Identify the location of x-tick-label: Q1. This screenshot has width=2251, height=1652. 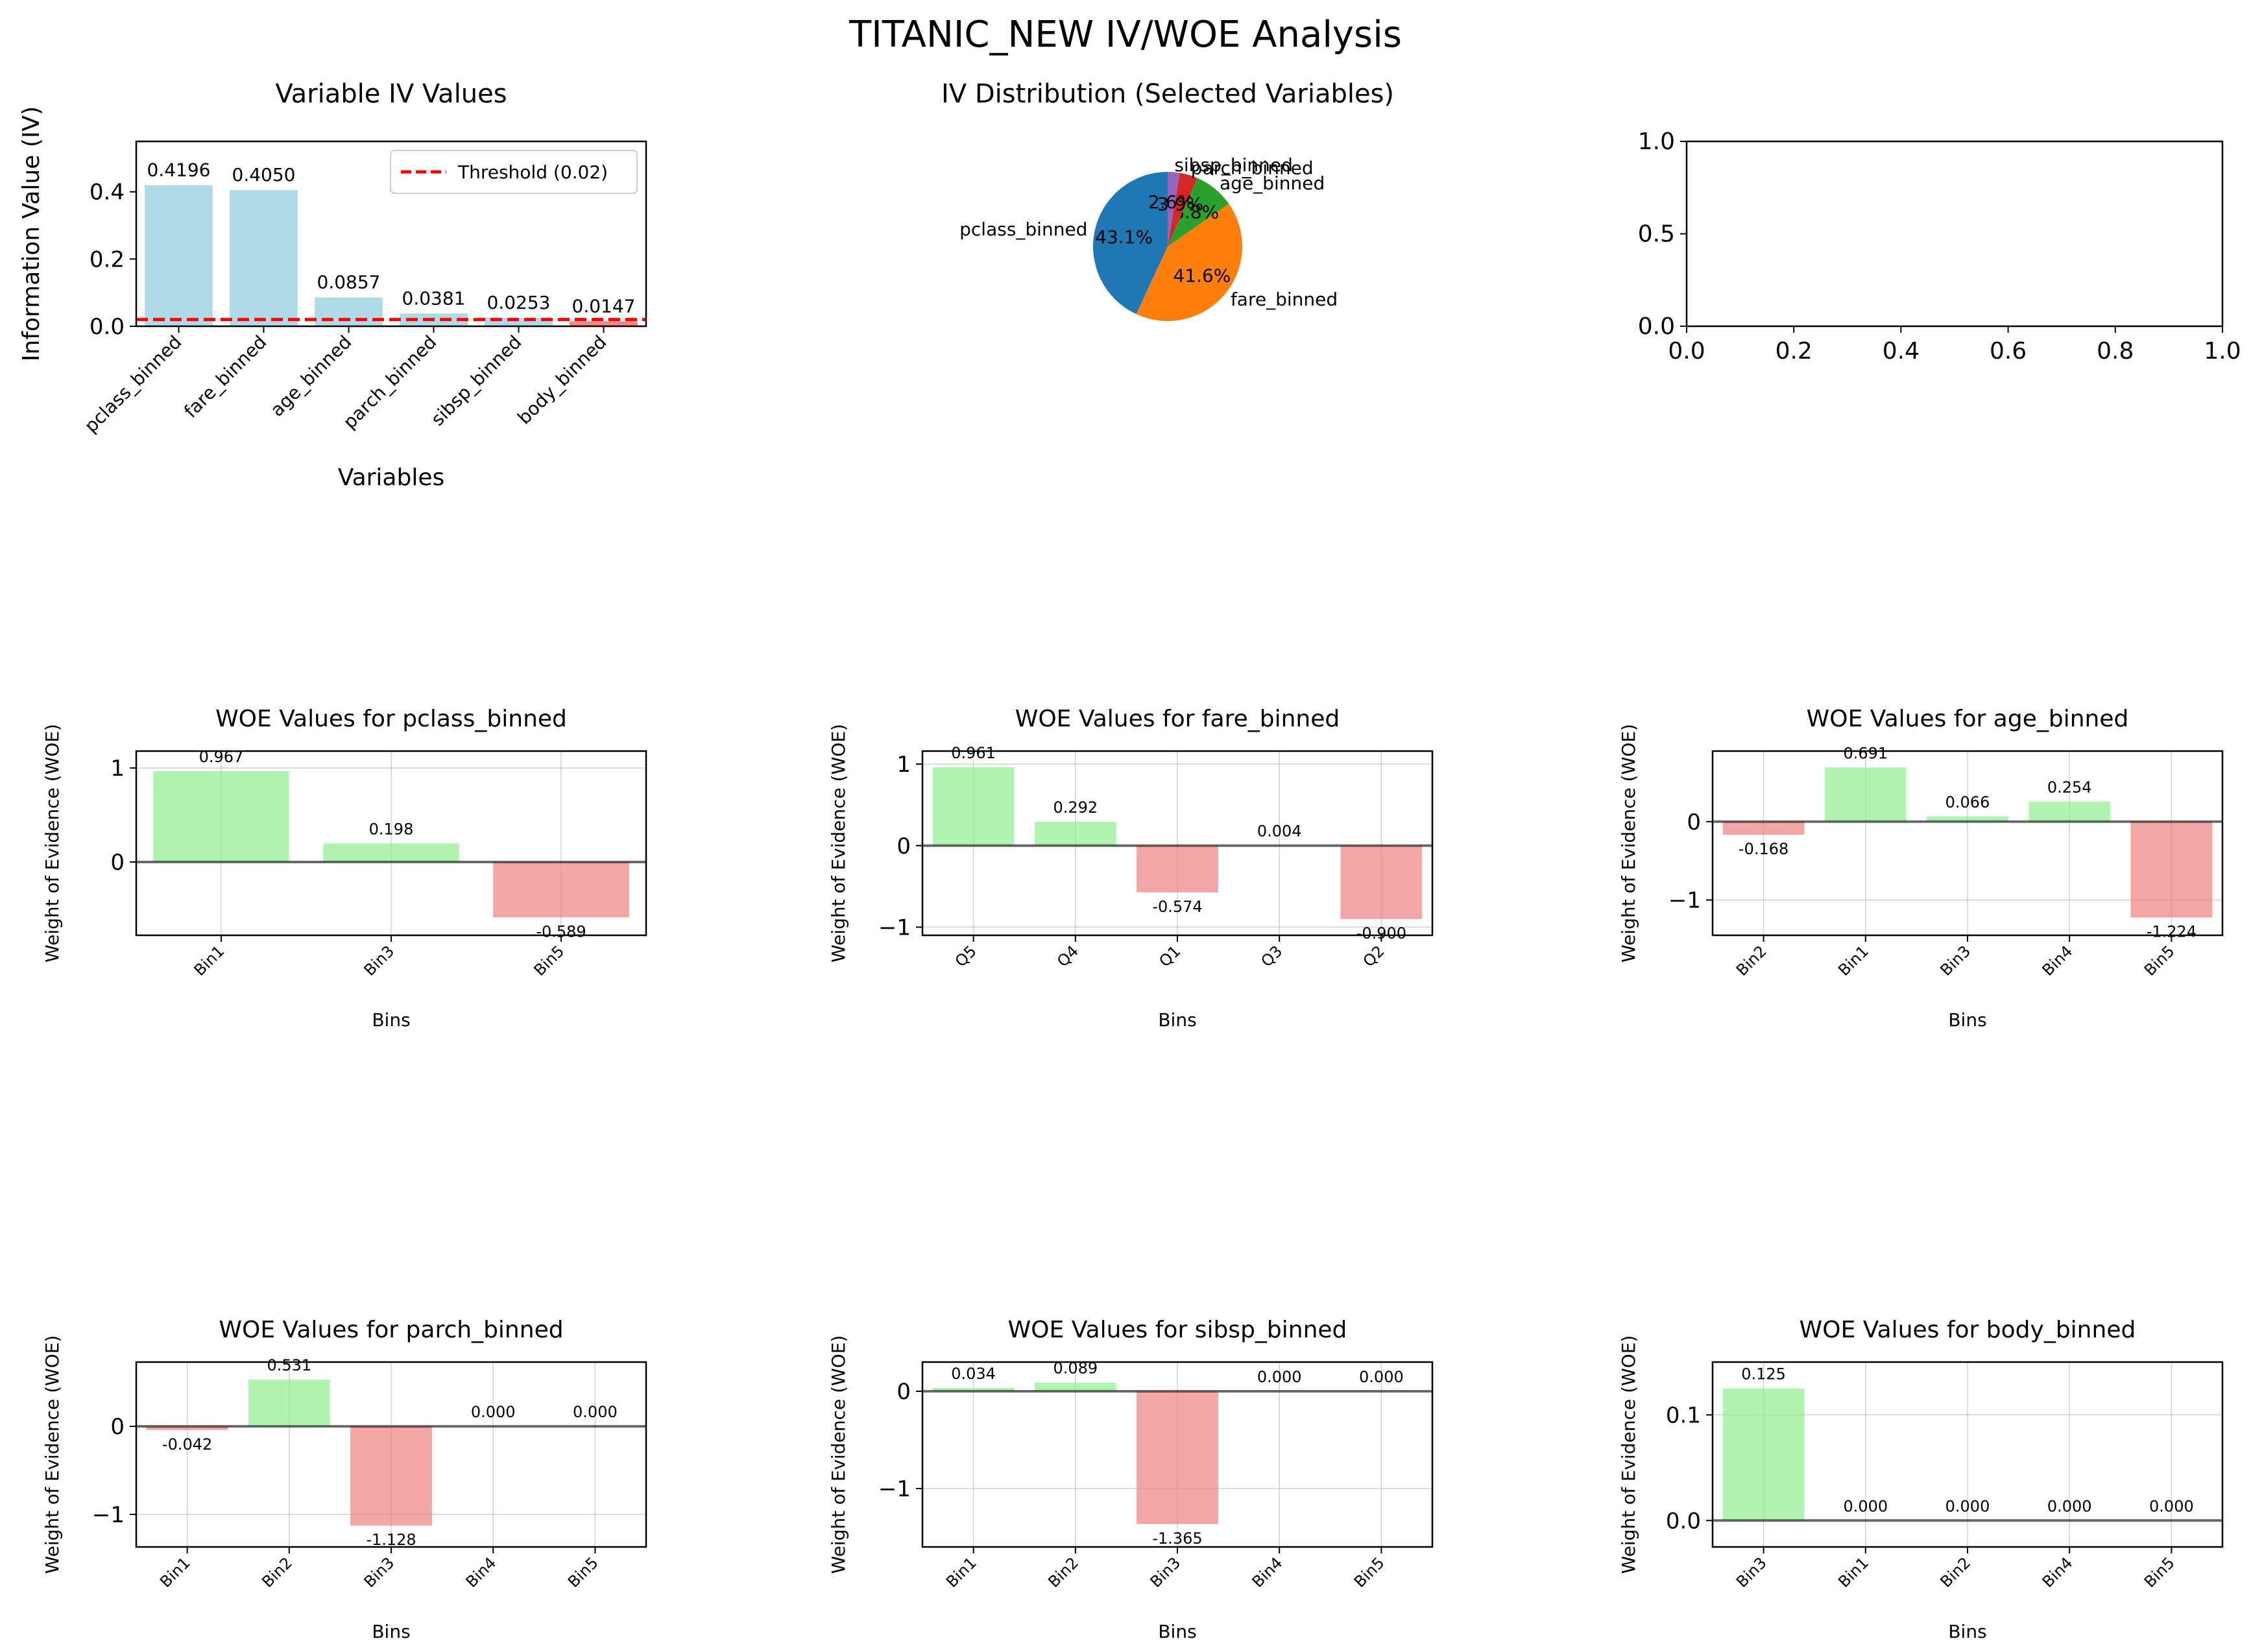
(1169, 956).